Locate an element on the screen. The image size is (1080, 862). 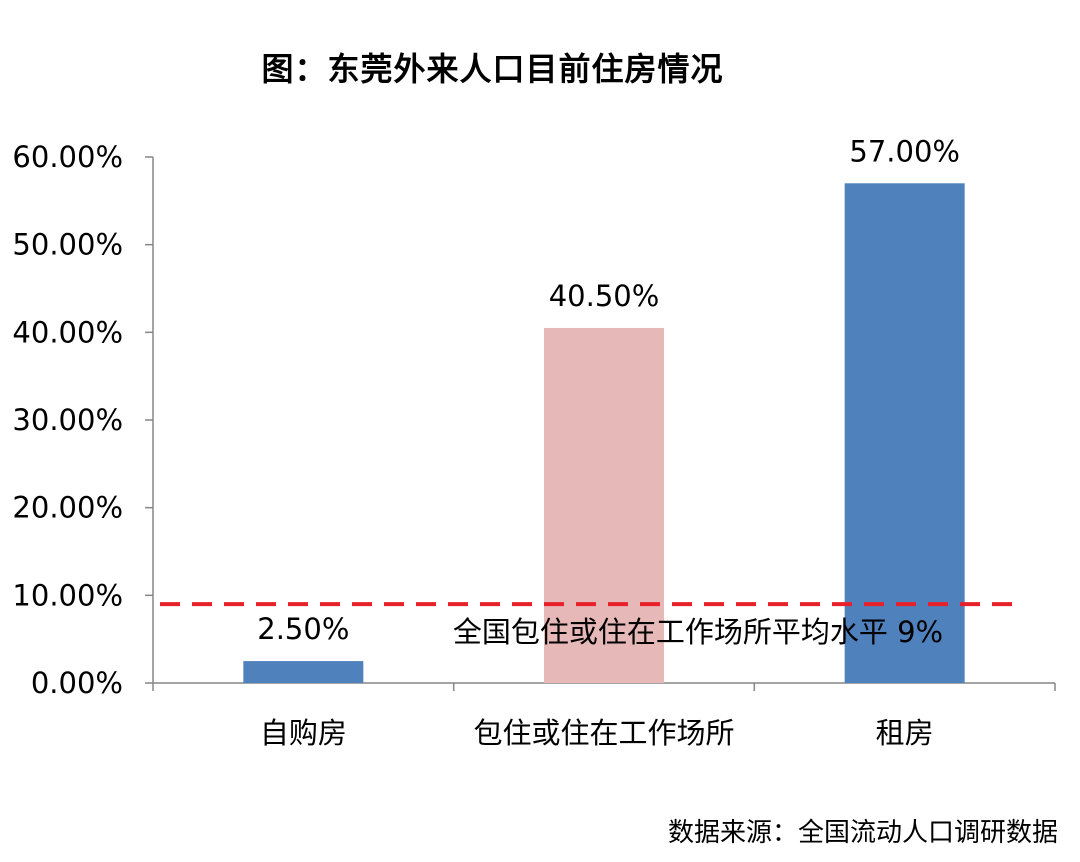
x-category-label: 租房 is located at coordinates (905, 733).